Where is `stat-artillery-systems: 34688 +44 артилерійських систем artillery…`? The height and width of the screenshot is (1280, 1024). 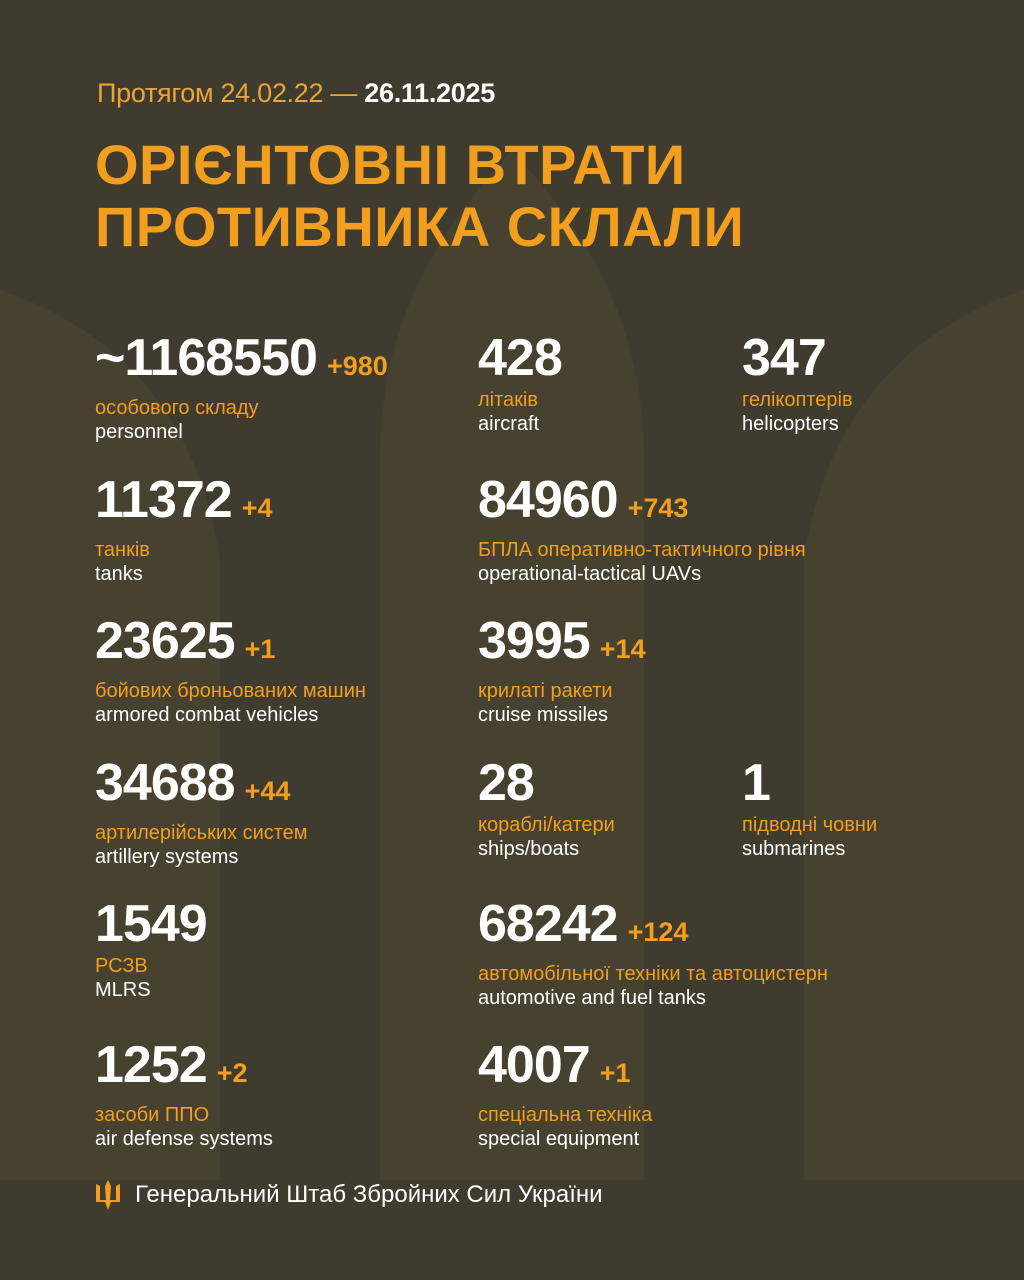 stat-artillery-systems: 34688 +44 артилерійських систем artillery… is located at coordinates (201, 812).